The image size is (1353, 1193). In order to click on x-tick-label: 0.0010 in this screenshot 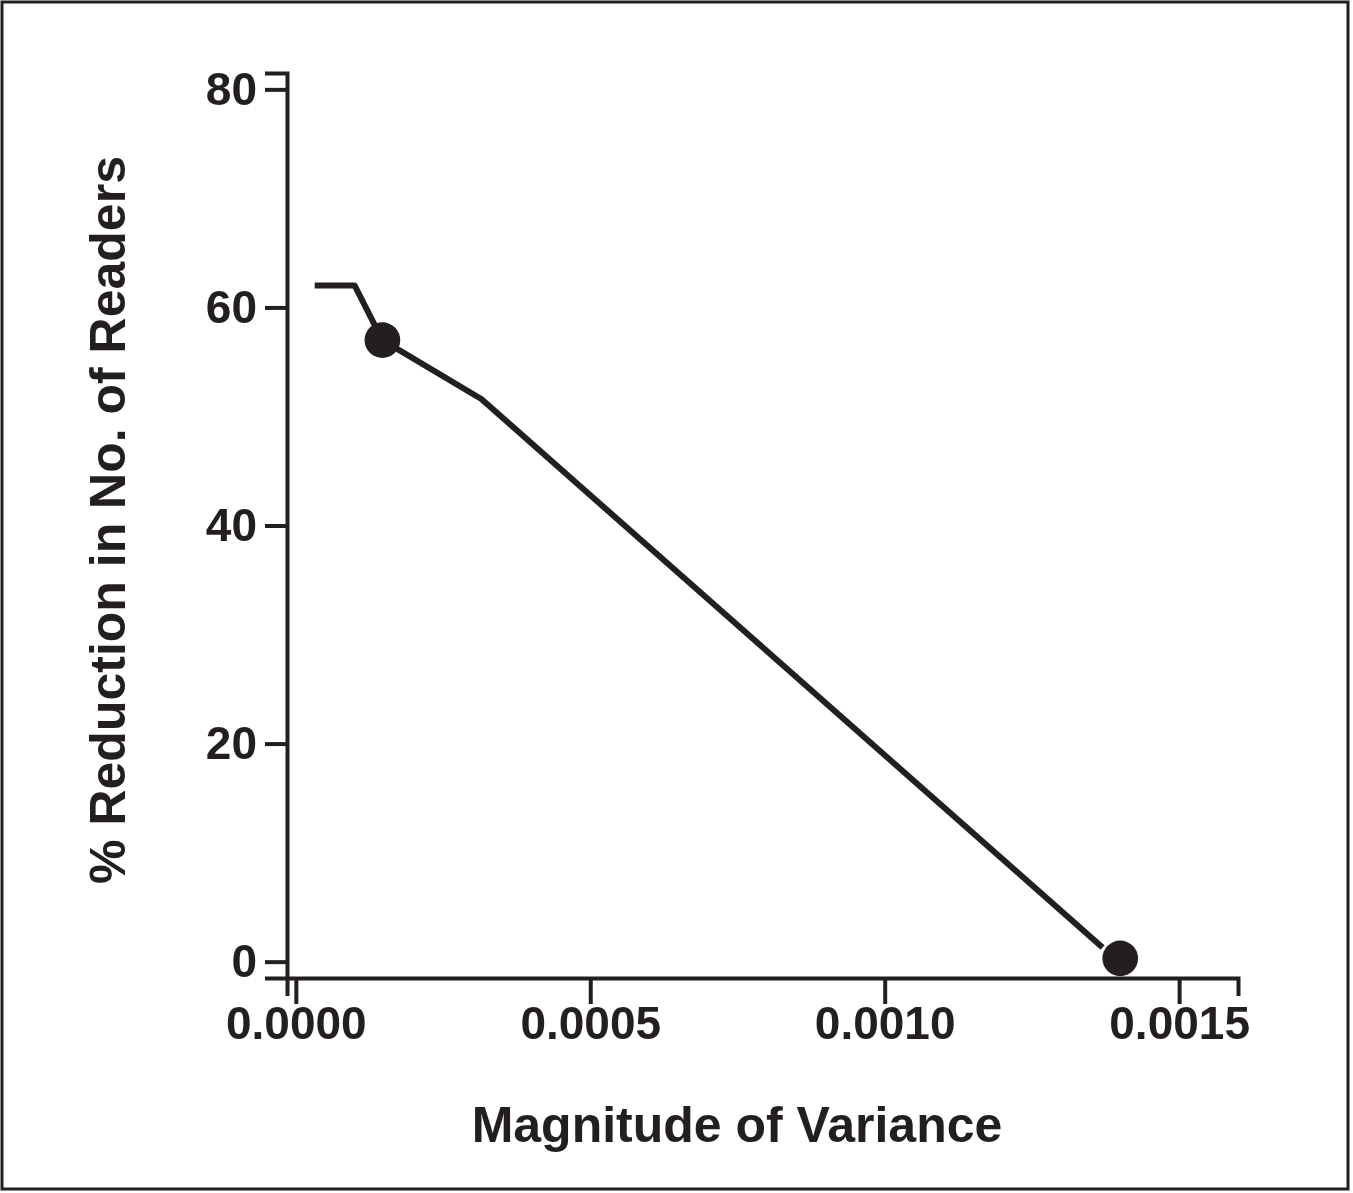, I will do `click(885, 1022)`.